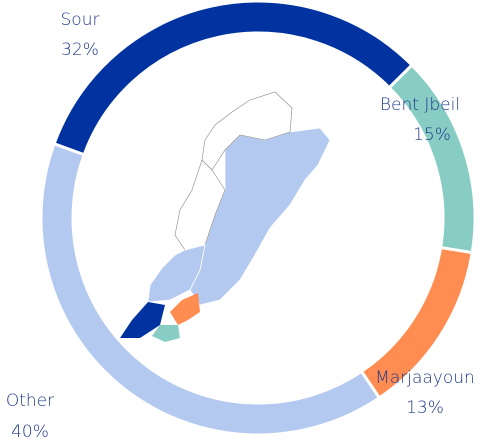 Image resolution: width=487 pixels, height=442 pixels. I want to click on segment-label: Other, so click(30, 401).